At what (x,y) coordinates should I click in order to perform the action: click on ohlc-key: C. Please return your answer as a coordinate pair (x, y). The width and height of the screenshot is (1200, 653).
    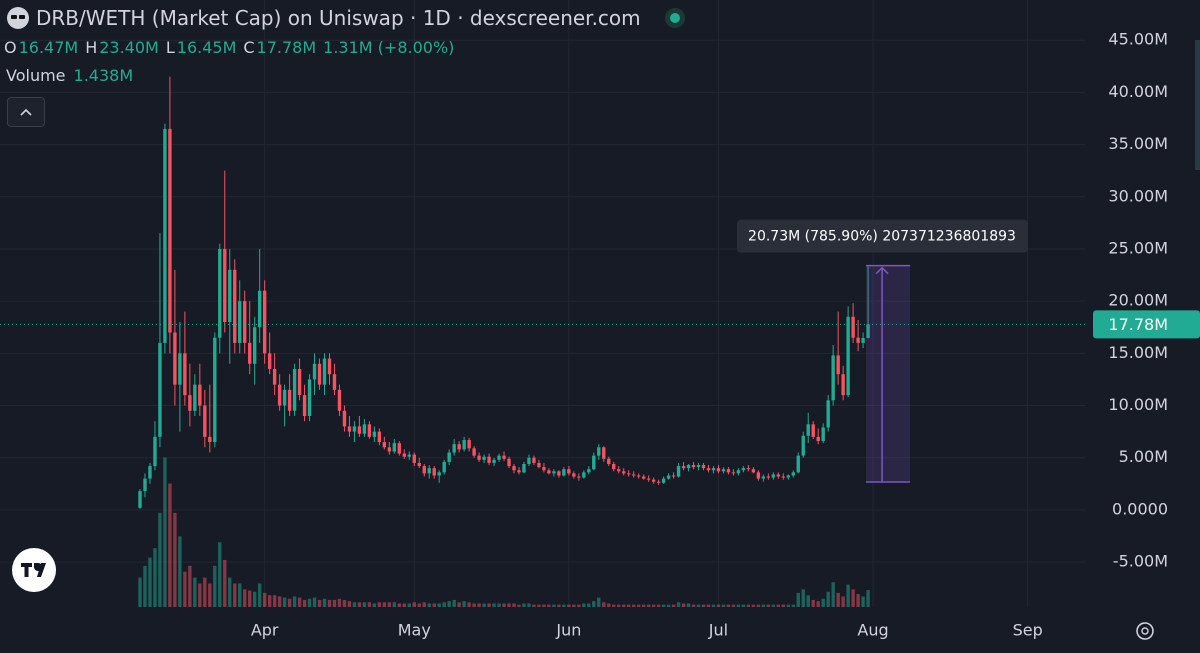
    Looking at the image, I should click on (249, 47).